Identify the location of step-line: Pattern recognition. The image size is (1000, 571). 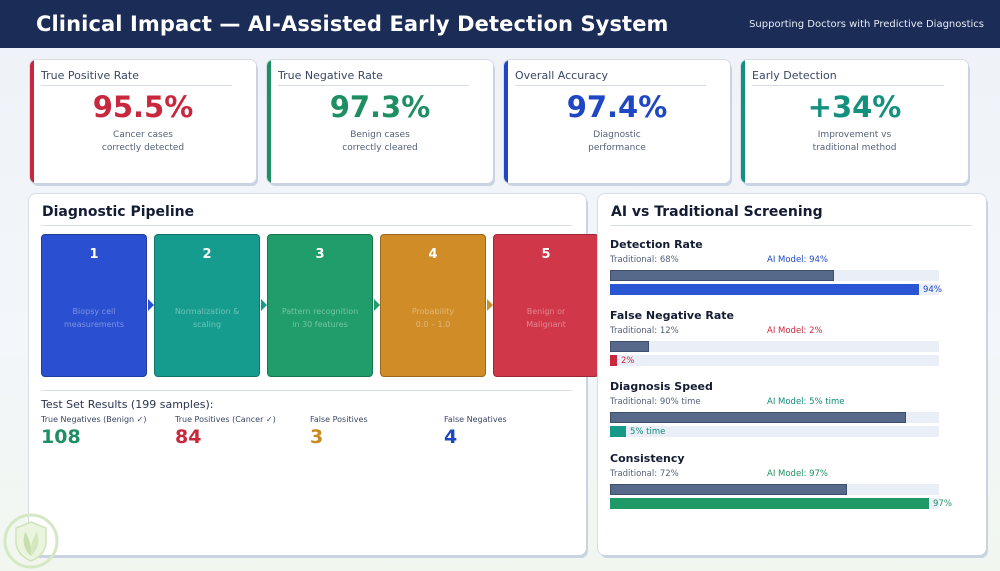
(320, 311).